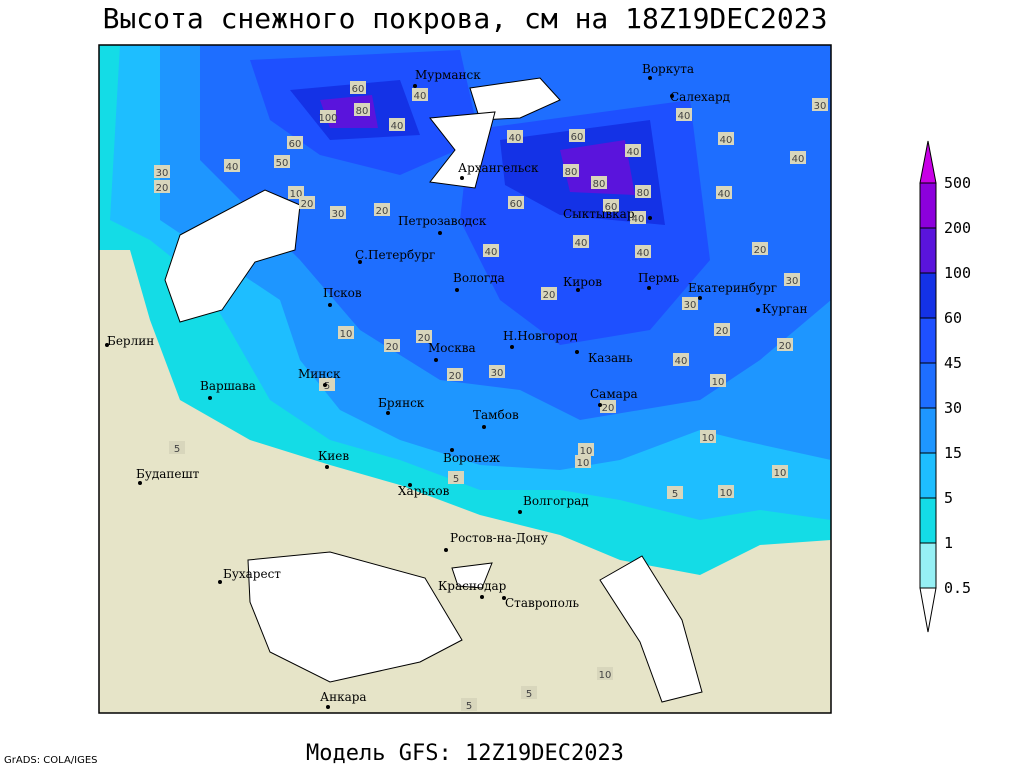  I want to click on city-label: Сыктывкар, so click(599, 214).